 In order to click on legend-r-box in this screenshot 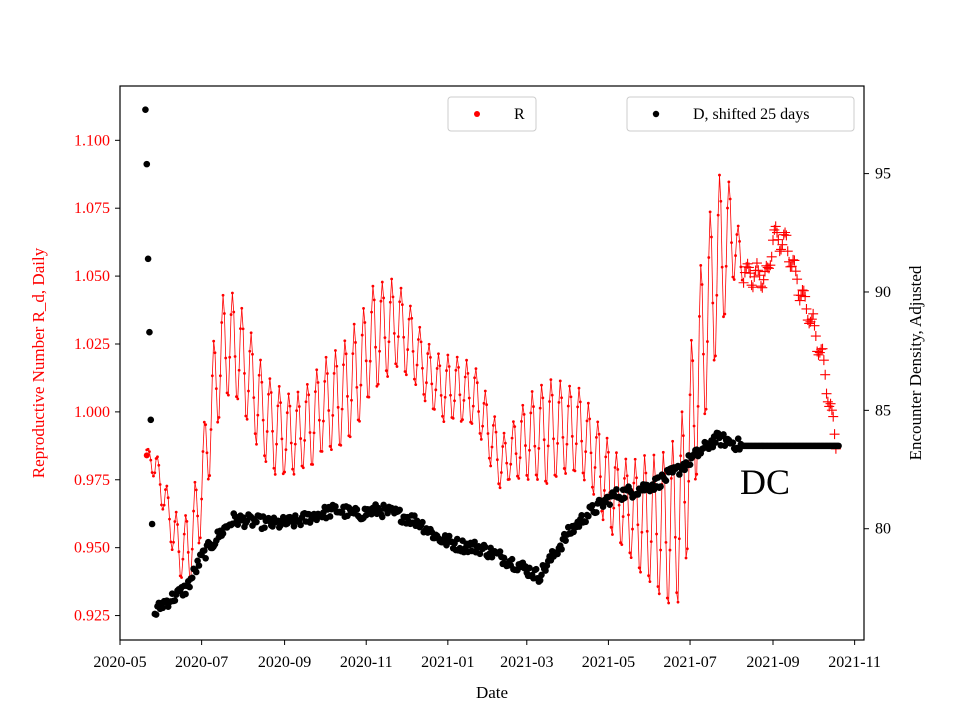, I will do `click(492, 114)`.